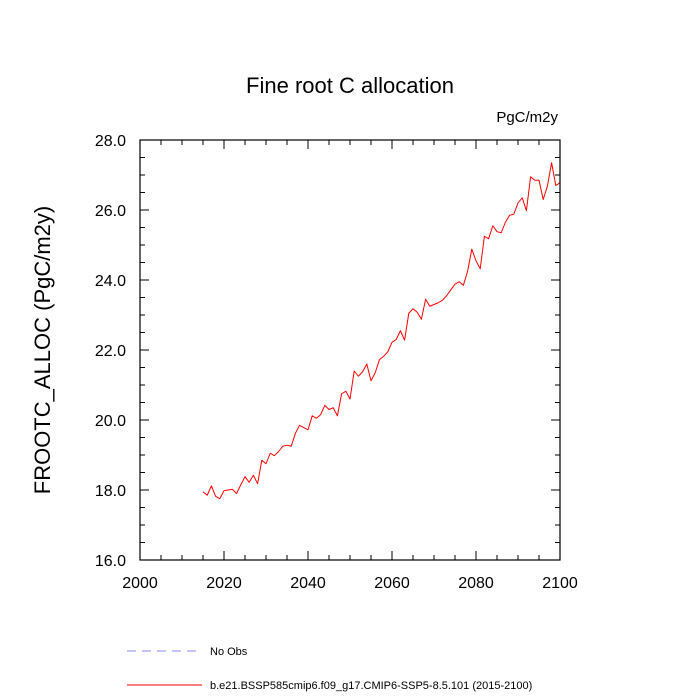  I want to click on units-label: PgC/m2y, so click(527, 117).